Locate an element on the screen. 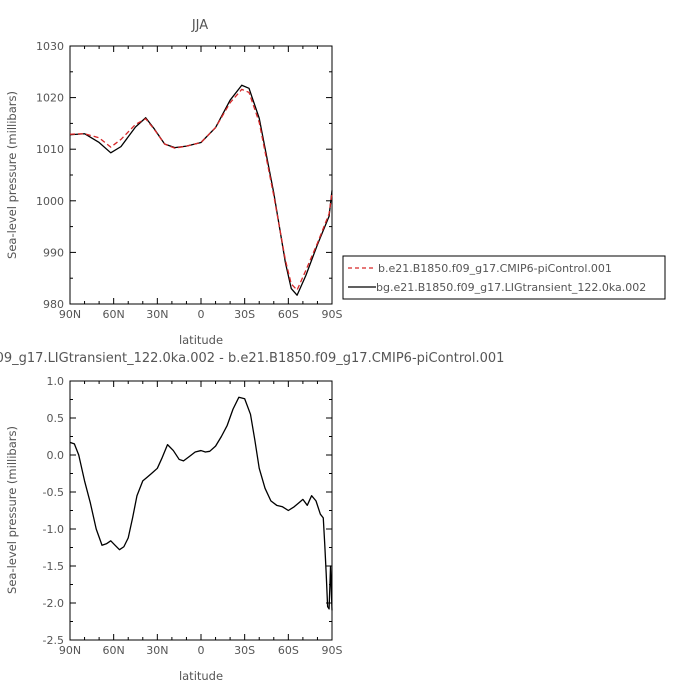  0-series-line-1 is located at coordinates (201, 190).